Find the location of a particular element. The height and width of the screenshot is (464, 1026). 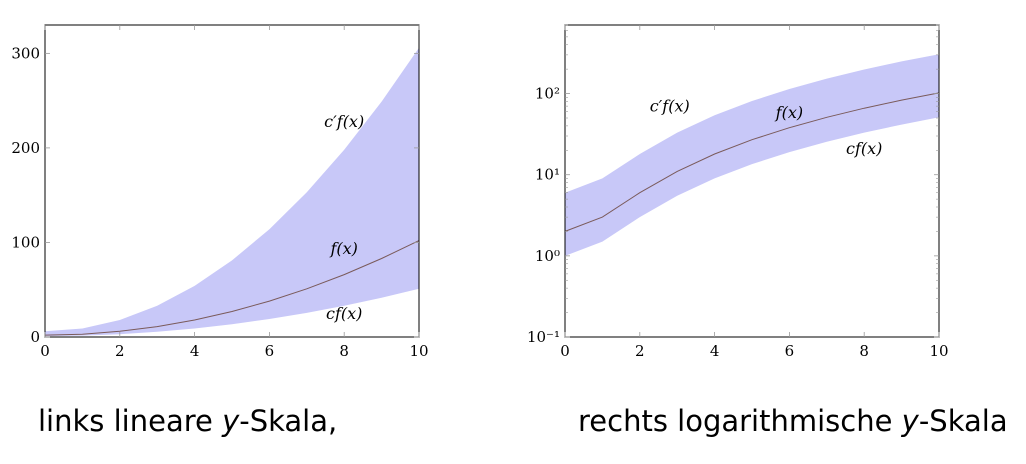

caption-right: rechts logarithmische y-Skala is located at coordinates (793, 421).